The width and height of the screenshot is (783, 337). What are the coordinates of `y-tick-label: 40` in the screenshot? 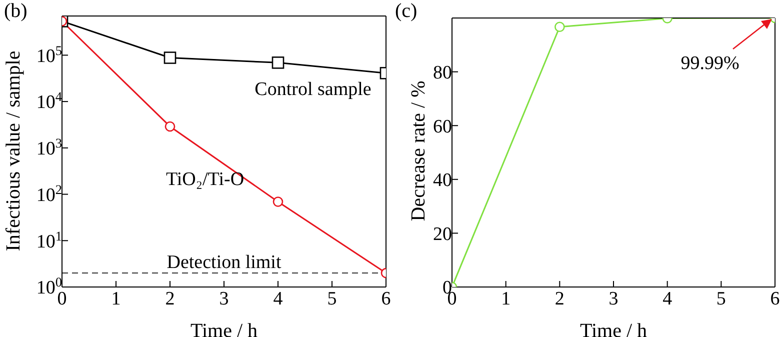 It's located at (442, 181).